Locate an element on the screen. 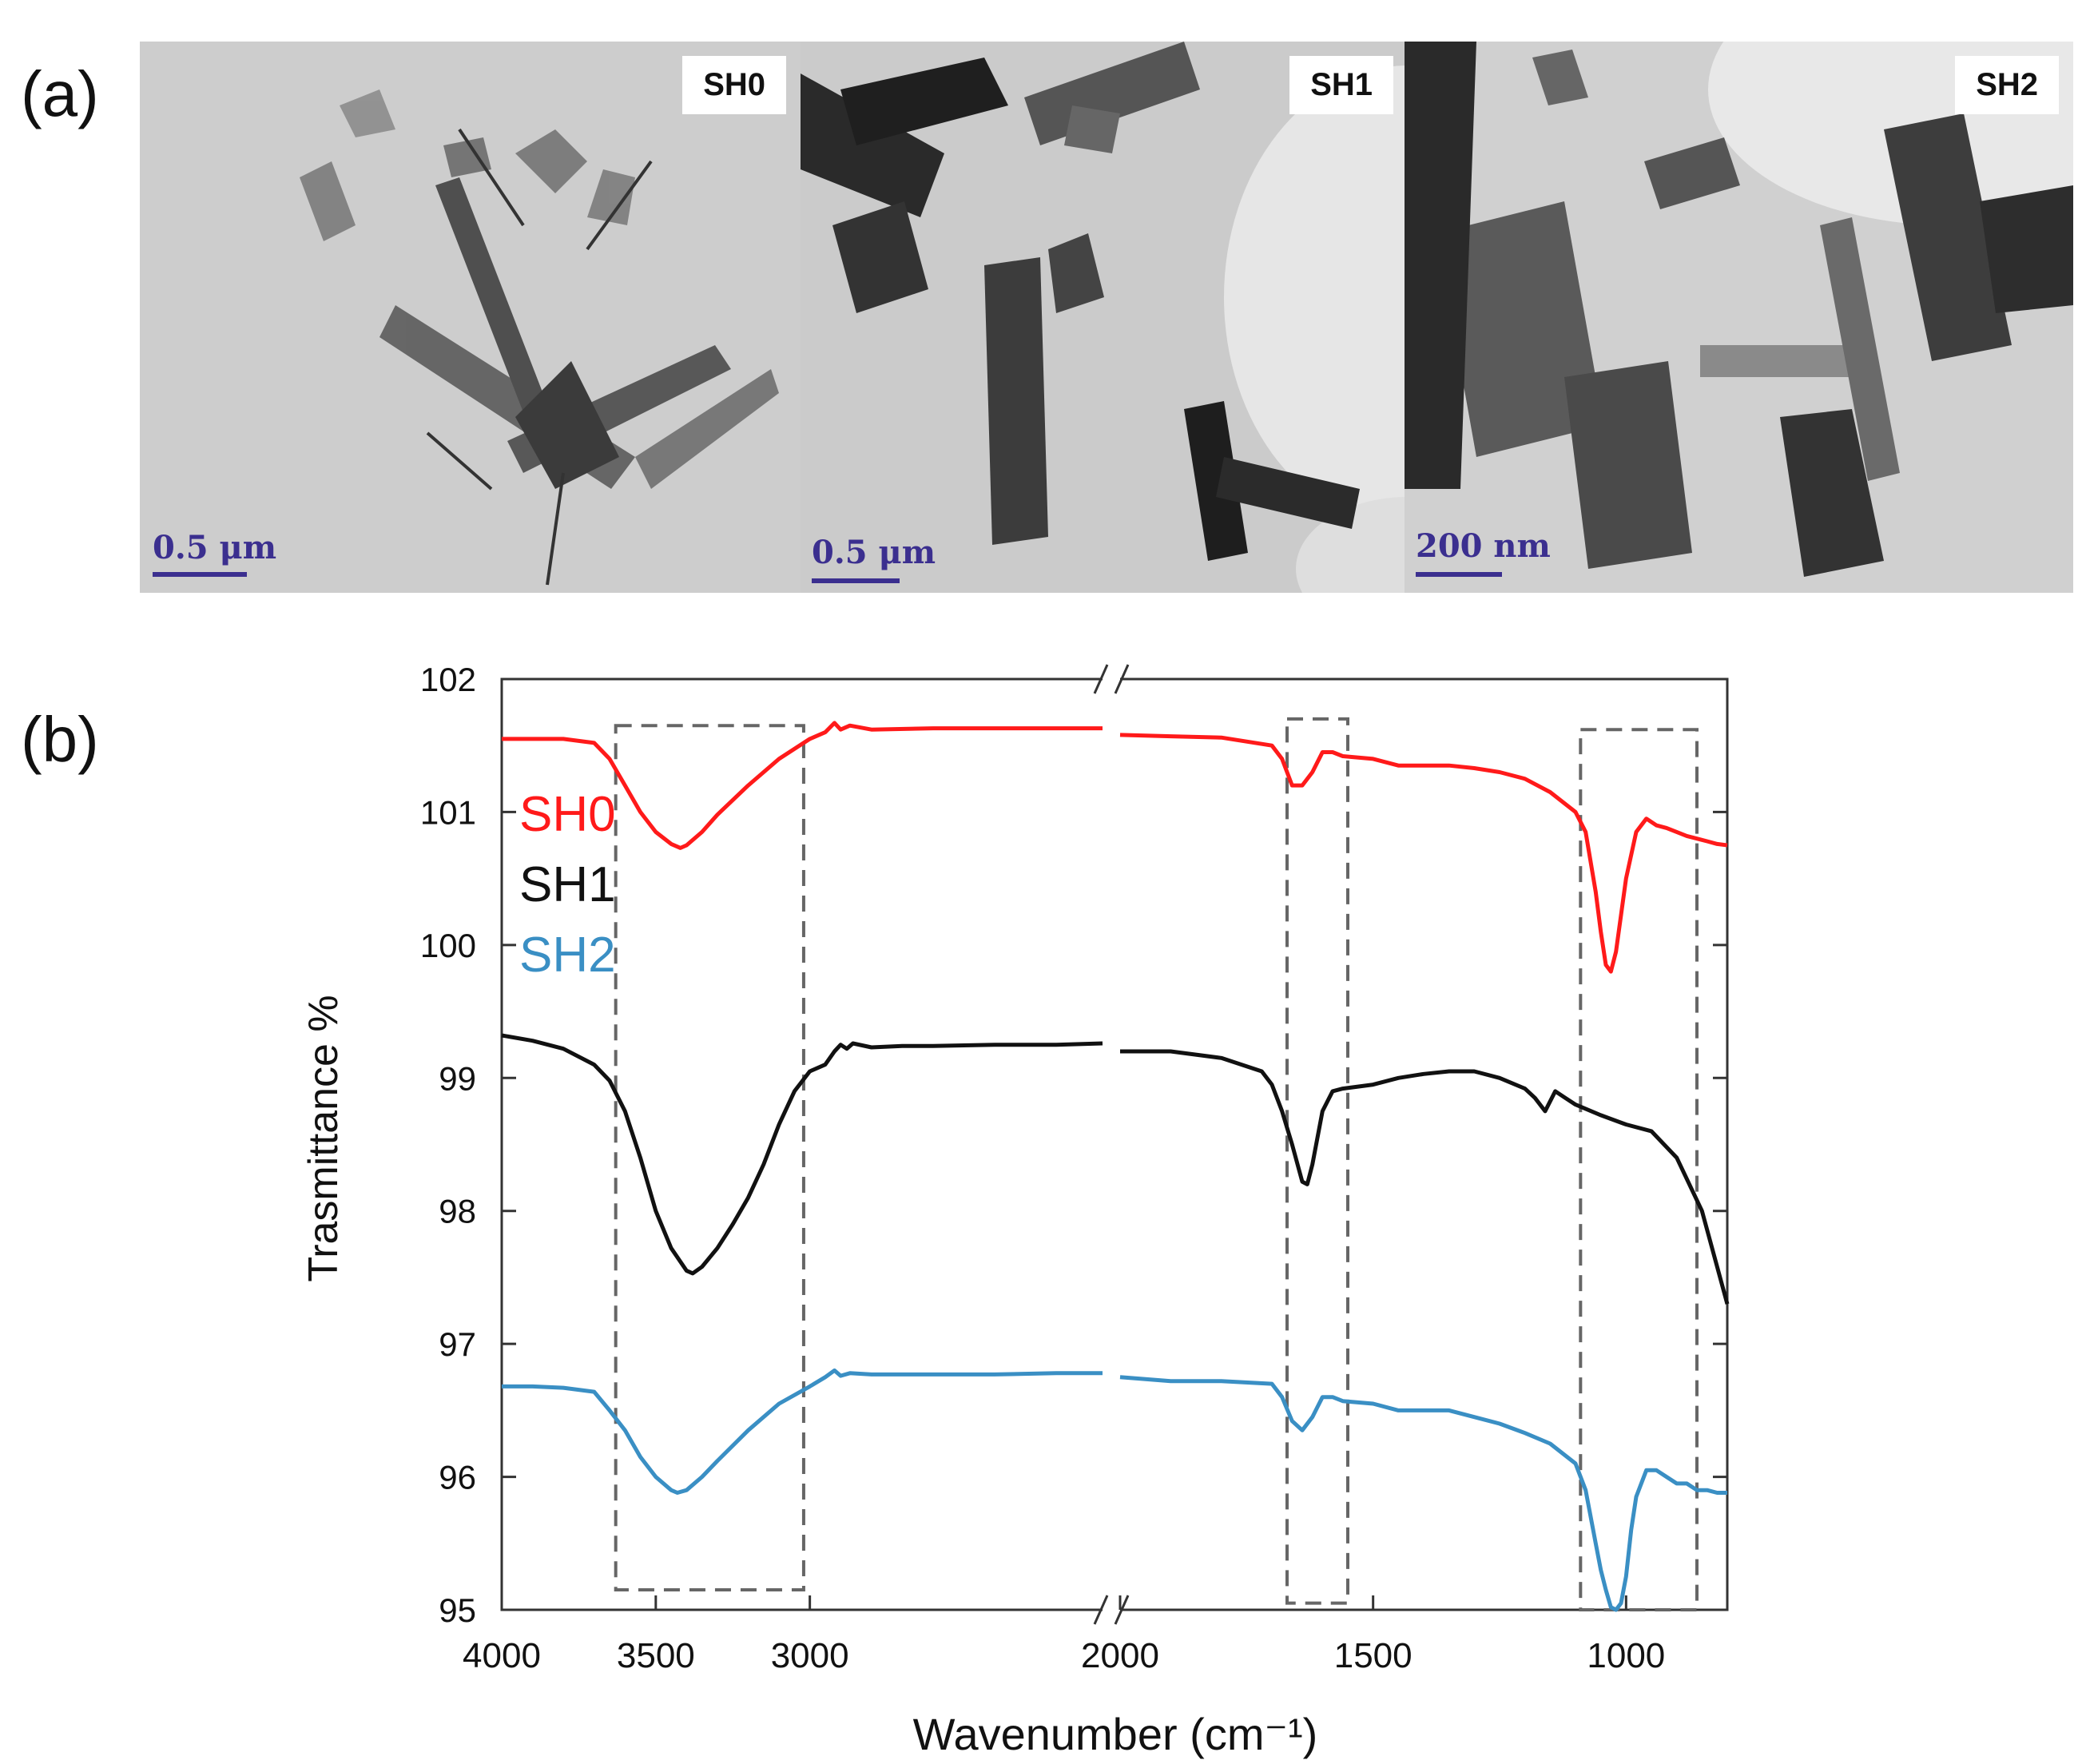 This screenshot has width=2086, height=1764. tem-micrograph-sh1 is located at coordinates (1103, 317).